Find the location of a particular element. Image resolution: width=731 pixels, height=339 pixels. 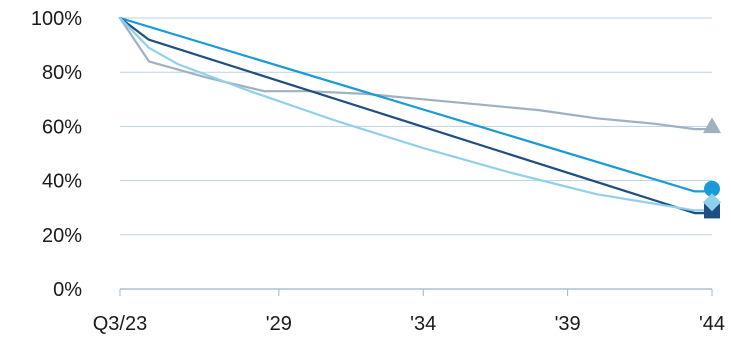

y-tick-label: 20% is located at coordinates (62, 236).